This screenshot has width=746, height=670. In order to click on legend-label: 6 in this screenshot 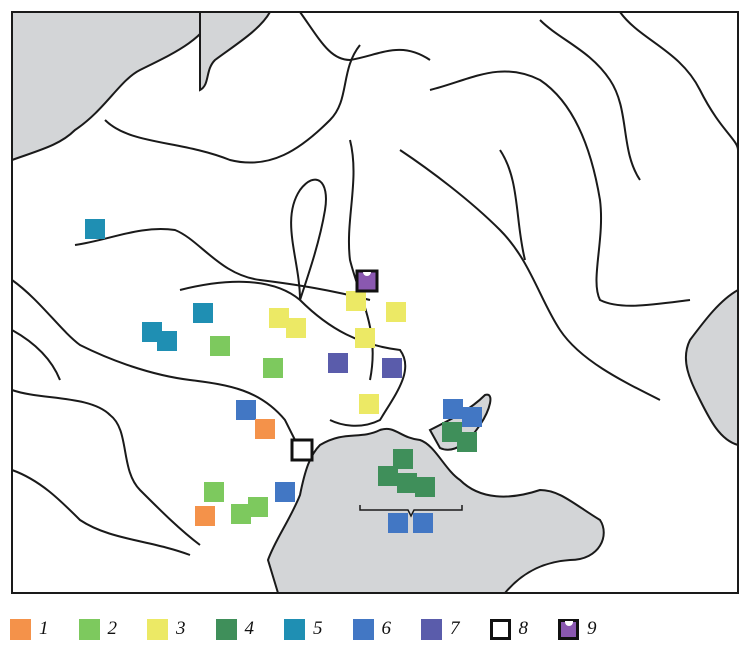, I will do `click(386, 628)`.